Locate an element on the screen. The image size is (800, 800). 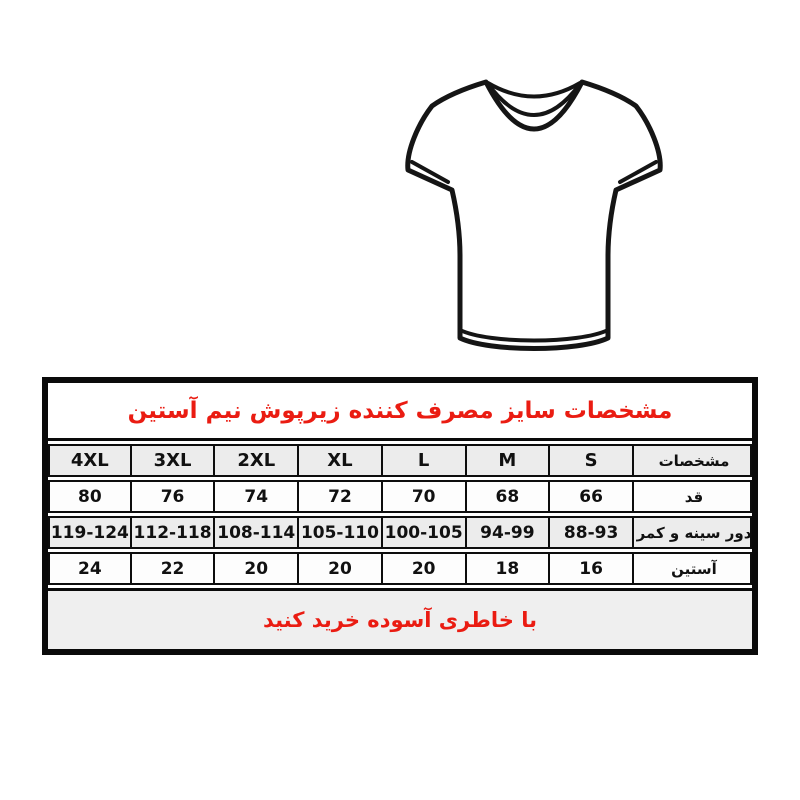
value-cell: 100-105 is located at coordinates (424, 532).